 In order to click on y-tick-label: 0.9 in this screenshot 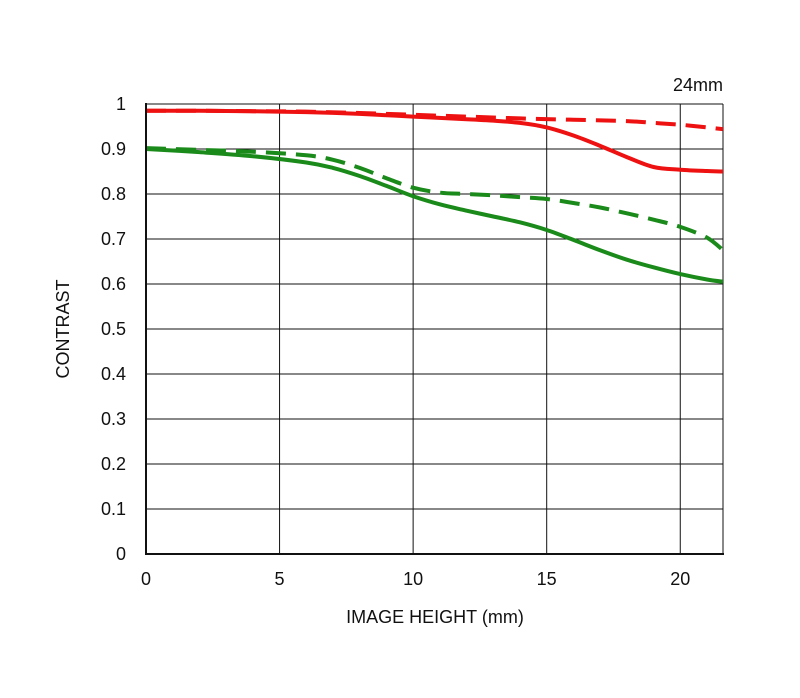, I will do `click(113, 149)`.